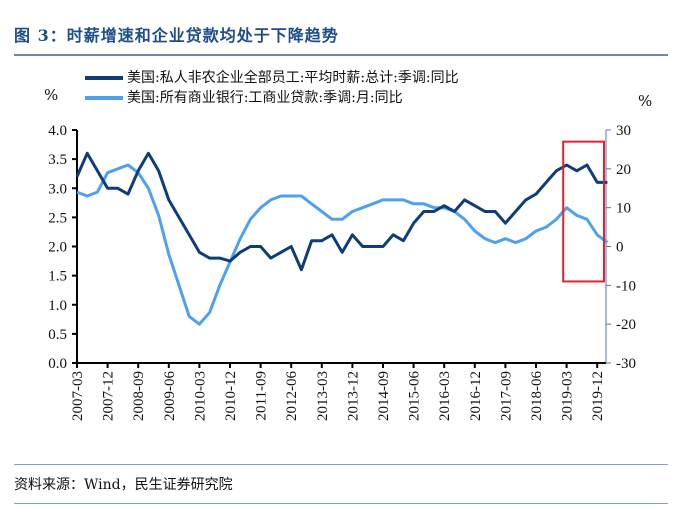 The height and width of the screenshot is (509, 700). What do you see at coordinates (476, 396) in the screenshot?
I see `x-axis-tick-label: 2016-12` at bounding box center [476, 396].